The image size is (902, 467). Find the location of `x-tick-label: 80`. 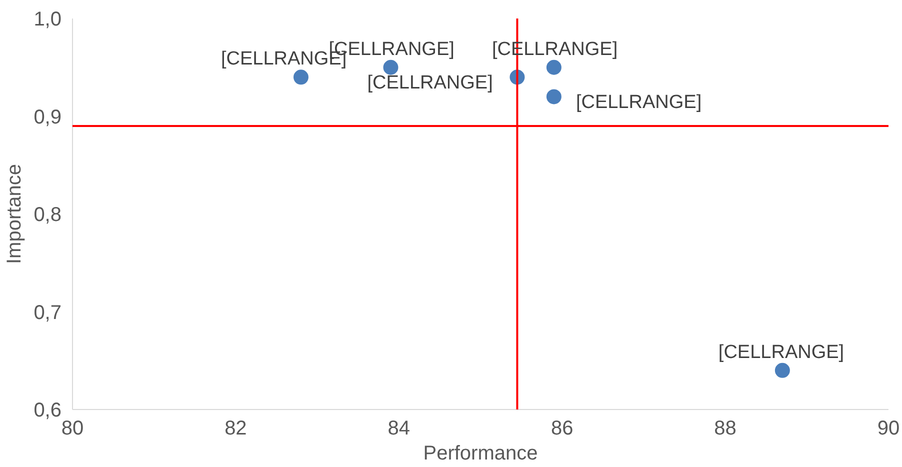

x-tick-label: 80 is located at coordinates (72, 429).